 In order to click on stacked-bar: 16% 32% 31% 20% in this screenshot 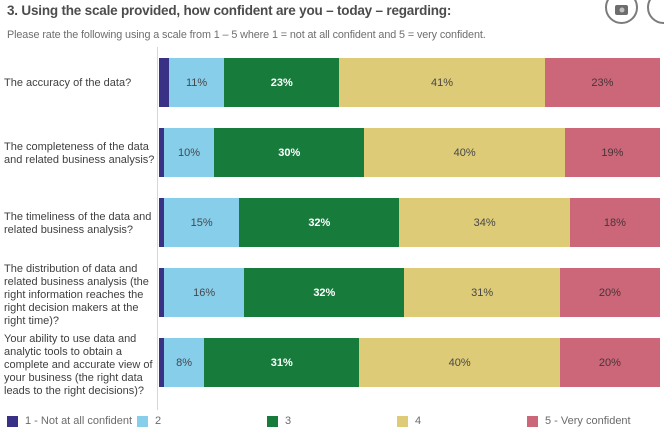, I will do `click(409, 292)`.